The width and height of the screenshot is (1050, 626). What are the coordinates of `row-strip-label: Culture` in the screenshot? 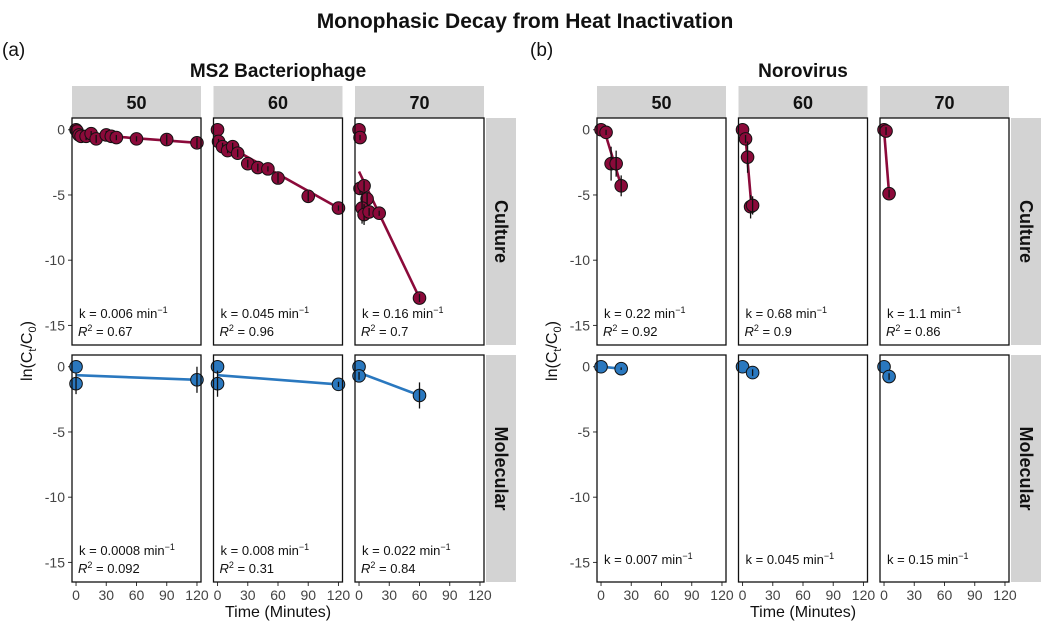 It's located at (1026, 231).